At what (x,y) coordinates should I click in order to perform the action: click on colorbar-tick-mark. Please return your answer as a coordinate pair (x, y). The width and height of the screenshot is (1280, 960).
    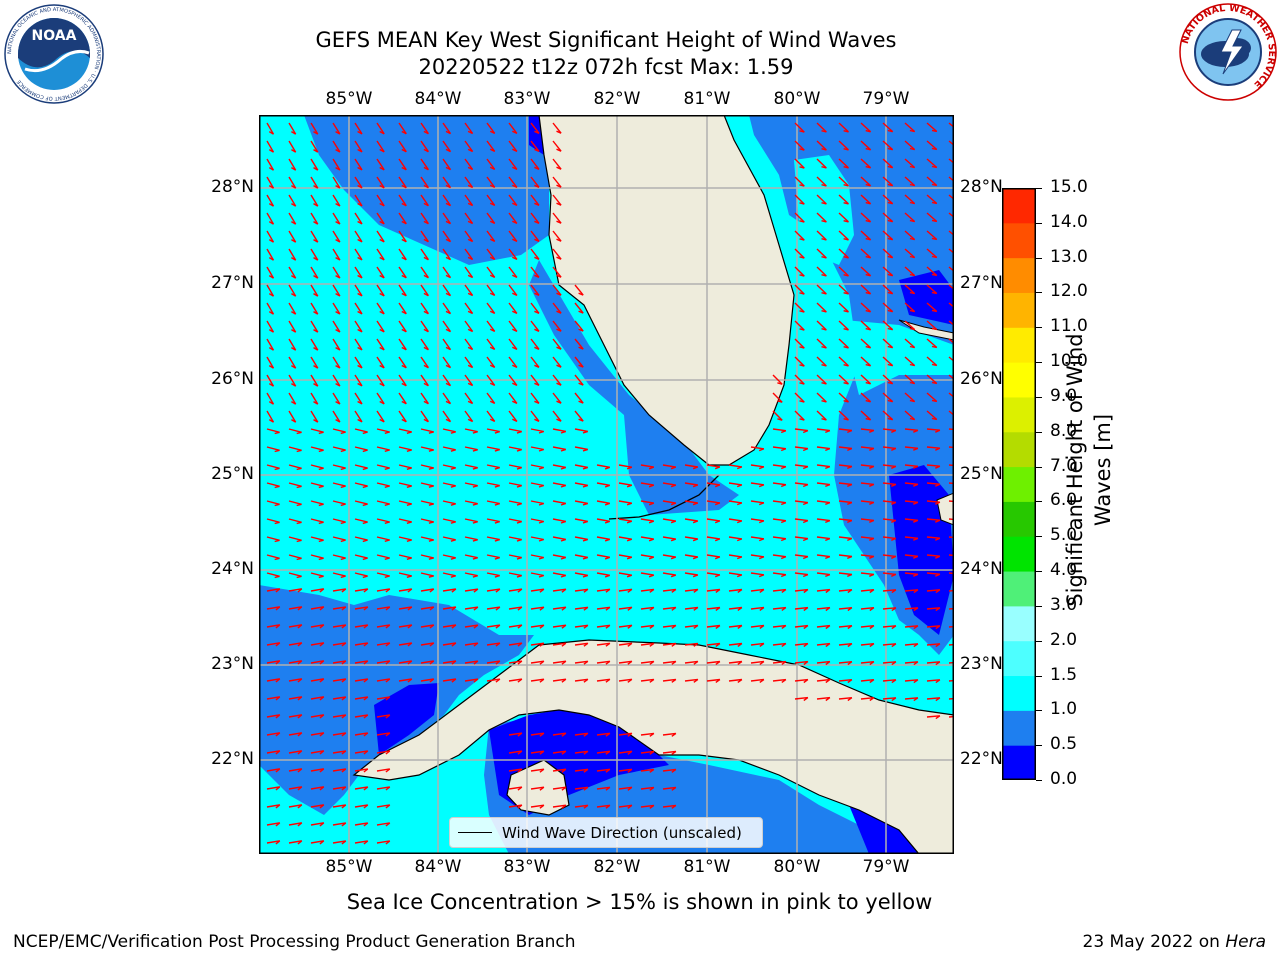
    Looking at the image, I should click on (1039, 363).